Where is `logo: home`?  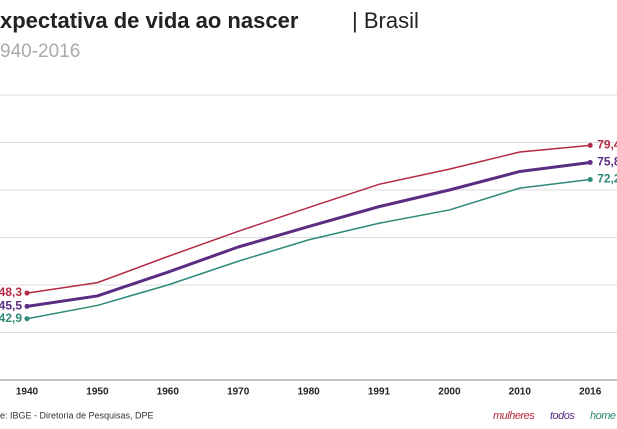 logo: home is located at coordinates (603, 416).